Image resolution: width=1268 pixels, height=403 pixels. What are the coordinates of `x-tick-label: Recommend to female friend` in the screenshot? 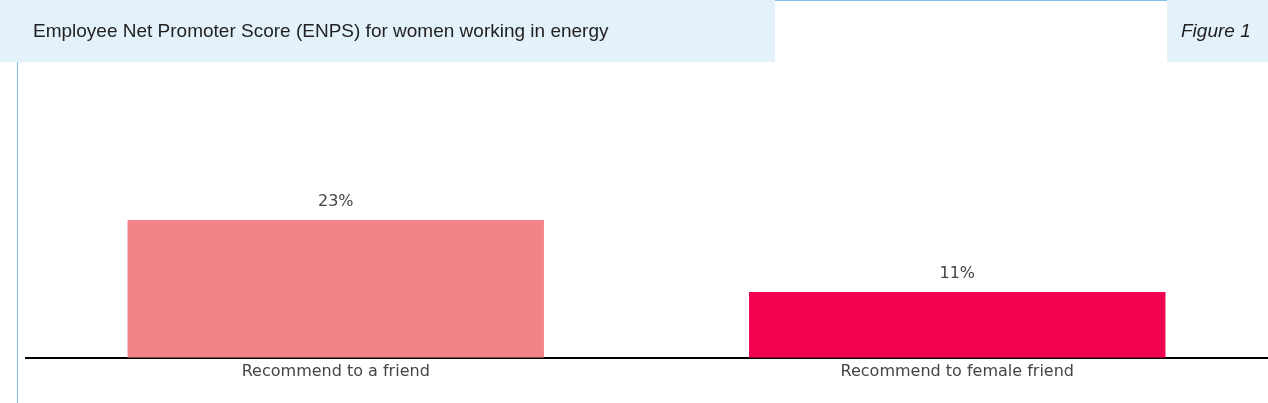 It's located at (957, 370).